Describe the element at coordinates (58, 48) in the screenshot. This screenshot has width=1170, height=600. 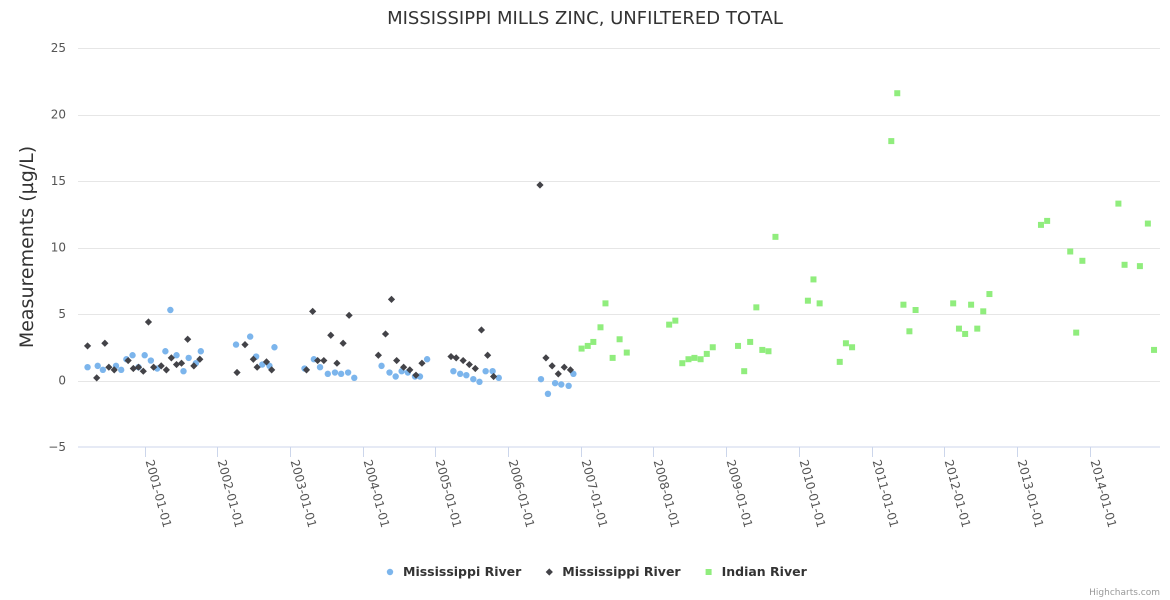
I see `y-tick-label: 25` at that location.